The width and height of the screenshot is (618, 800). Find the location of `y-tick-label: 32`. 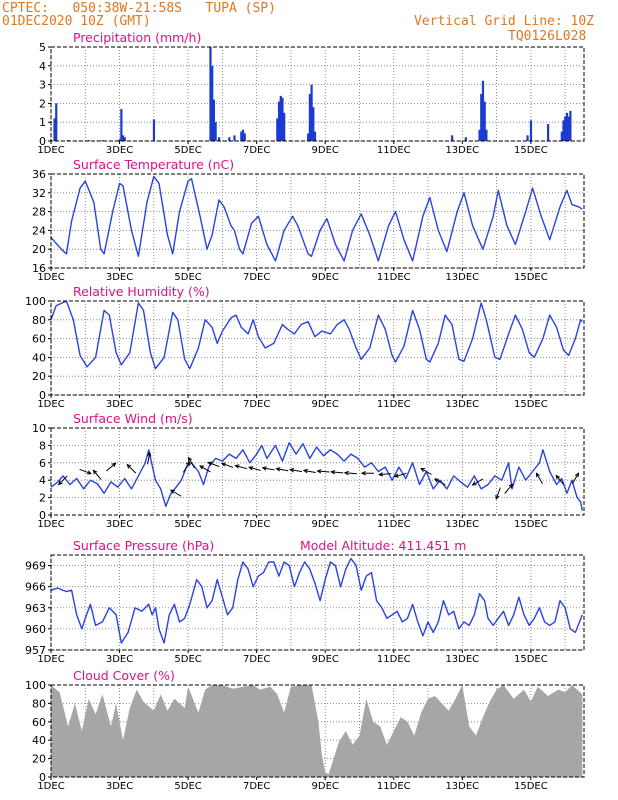

y-tick-label: 32 is located at coordinates (39, 193).